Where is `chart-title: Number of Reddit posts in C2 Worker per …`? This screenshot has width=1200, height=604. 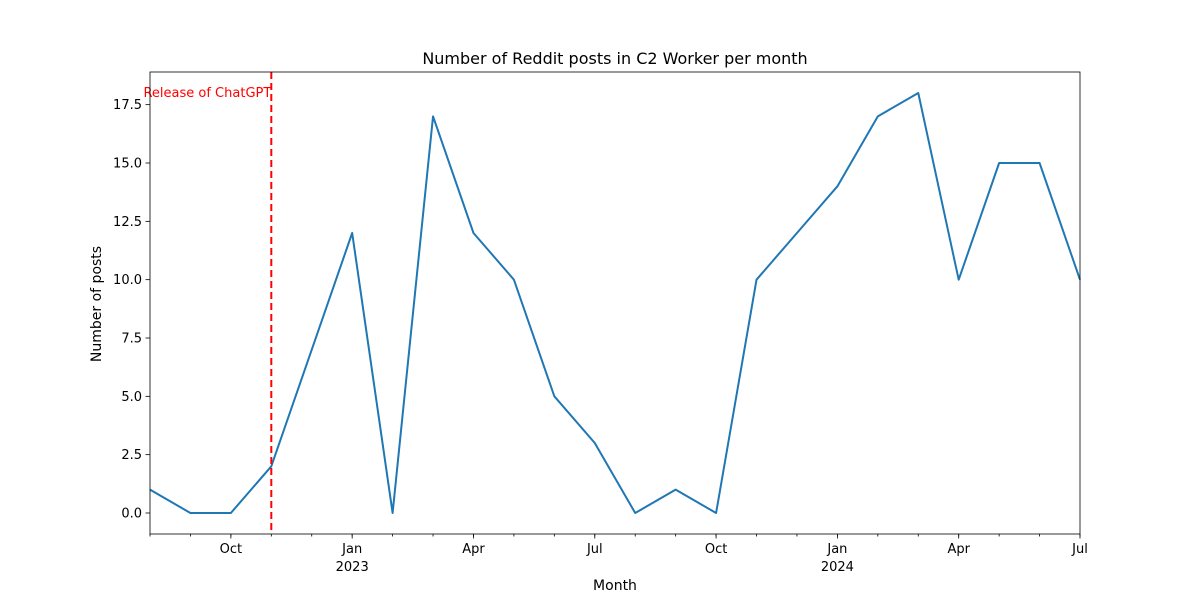
chart-title: Number of Reddit posts in C2 Worker per … is located at coordinates (614, 58).